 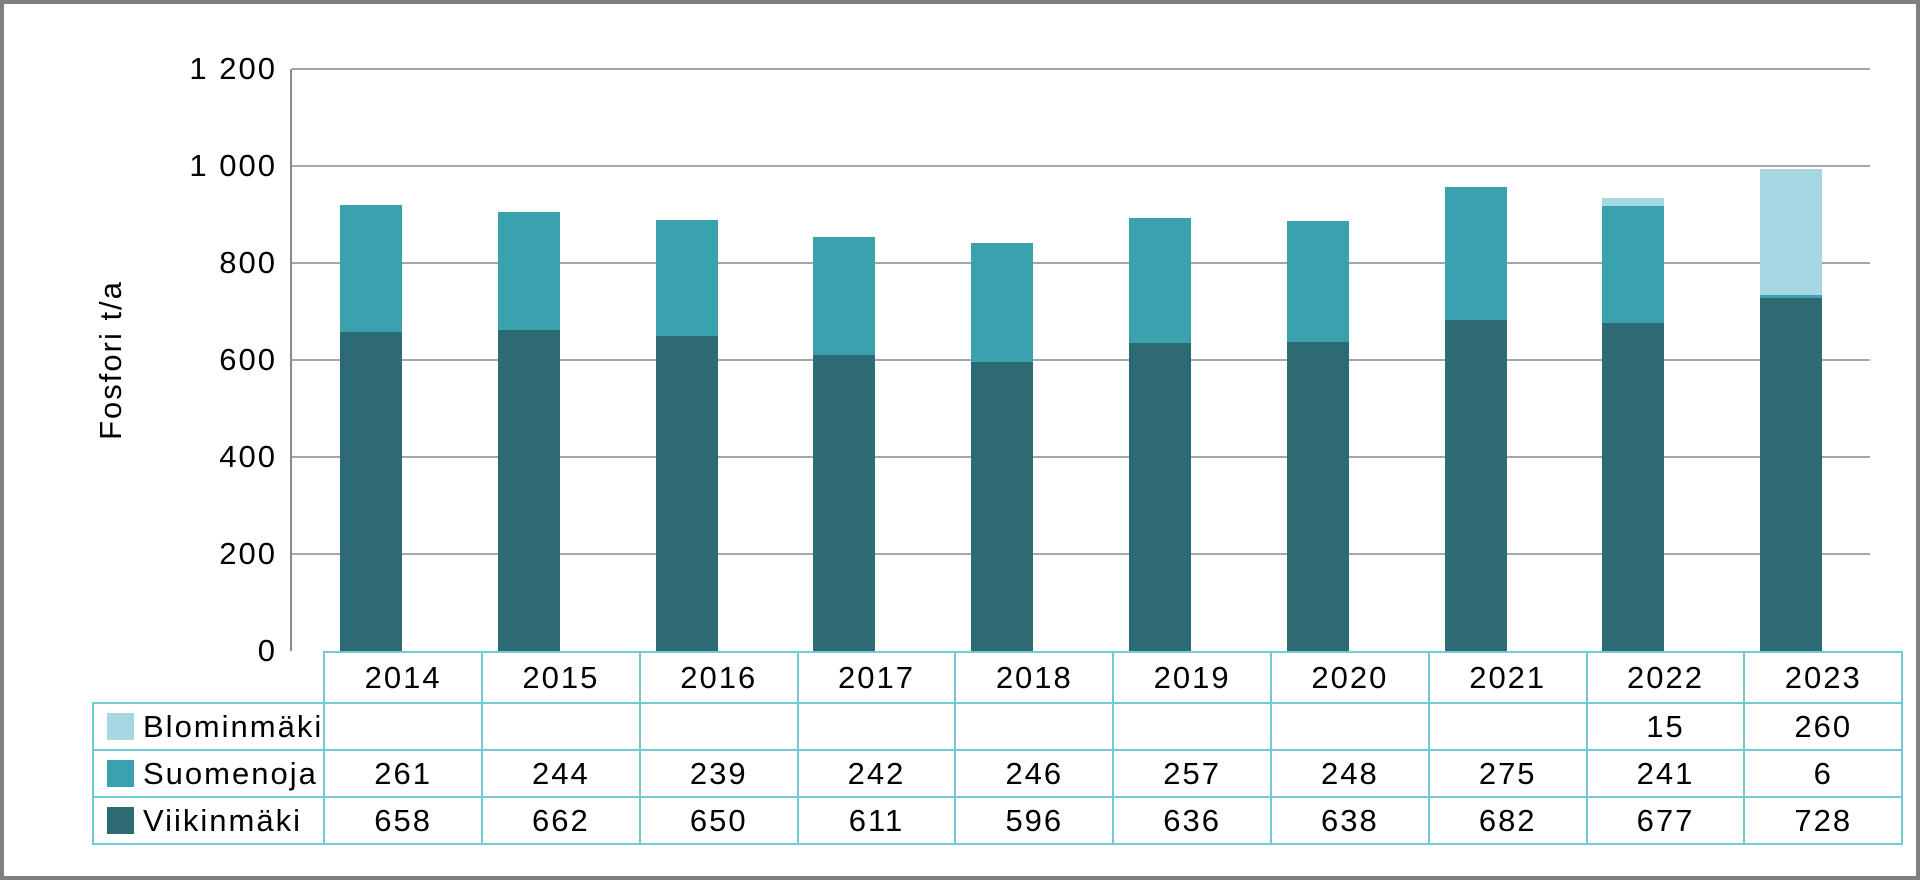 What do you see at coordinates (403, 820) in the screenshot?
I see `value-viikinmaki-2014: 658` at bounding box center [403, 820].